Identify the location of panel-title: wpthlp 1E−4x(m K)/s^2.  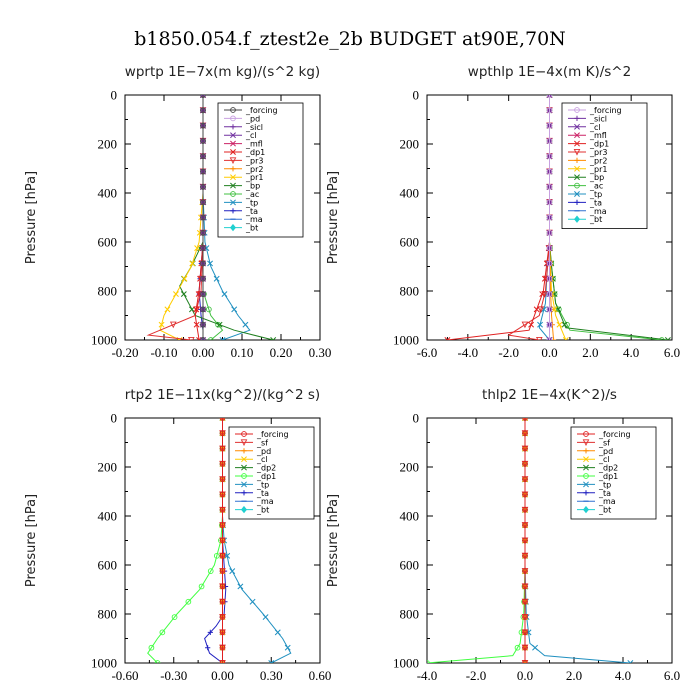
(549, 72).